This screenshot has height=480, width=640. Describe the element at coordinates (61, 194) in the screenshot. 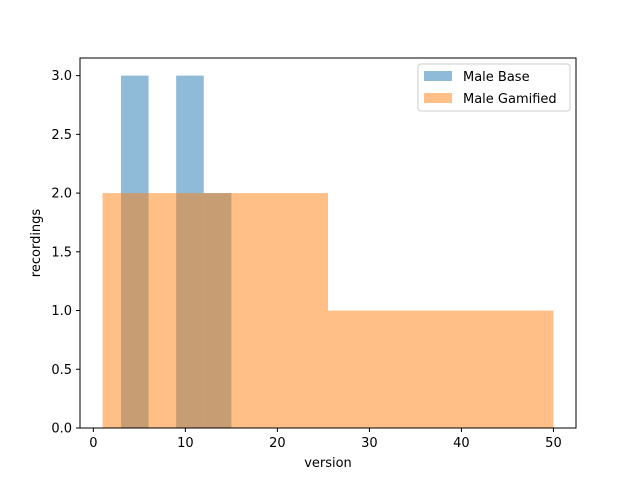

I see `y-tick-label: 2.0` at that location.